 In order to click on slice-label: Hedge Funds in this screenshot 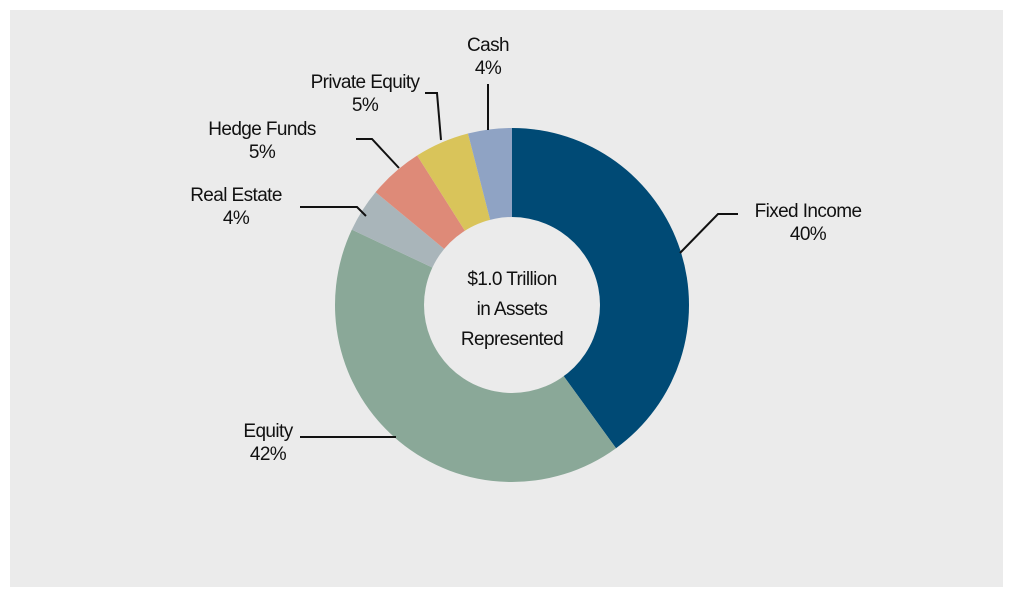, I will do `click(262, 129)`.